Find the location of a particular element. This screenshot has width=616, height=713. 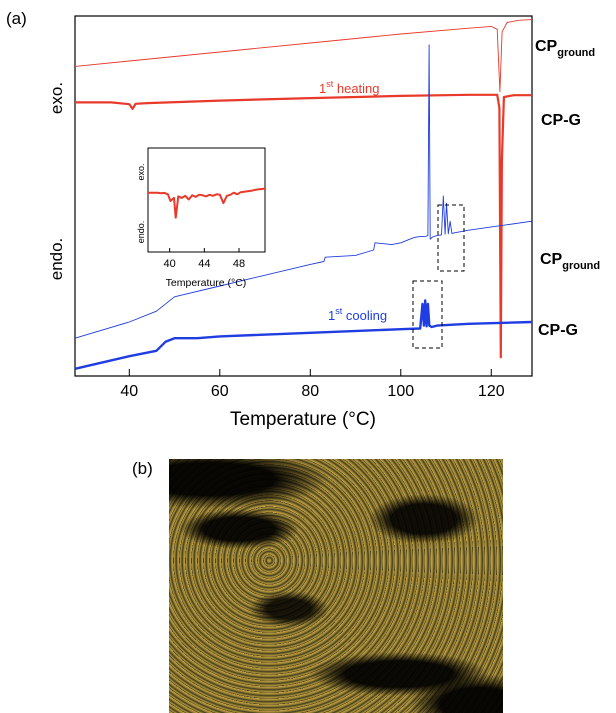

inset-x-axis-label: Temperature (°C) is located at coordinates (206, 283).